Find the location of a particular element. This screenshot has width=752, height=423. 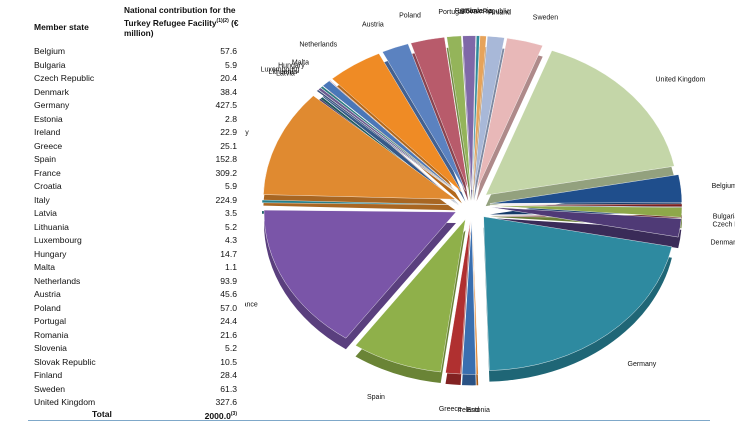

member-state-cell: Finland is located at coordinates (48, 375).